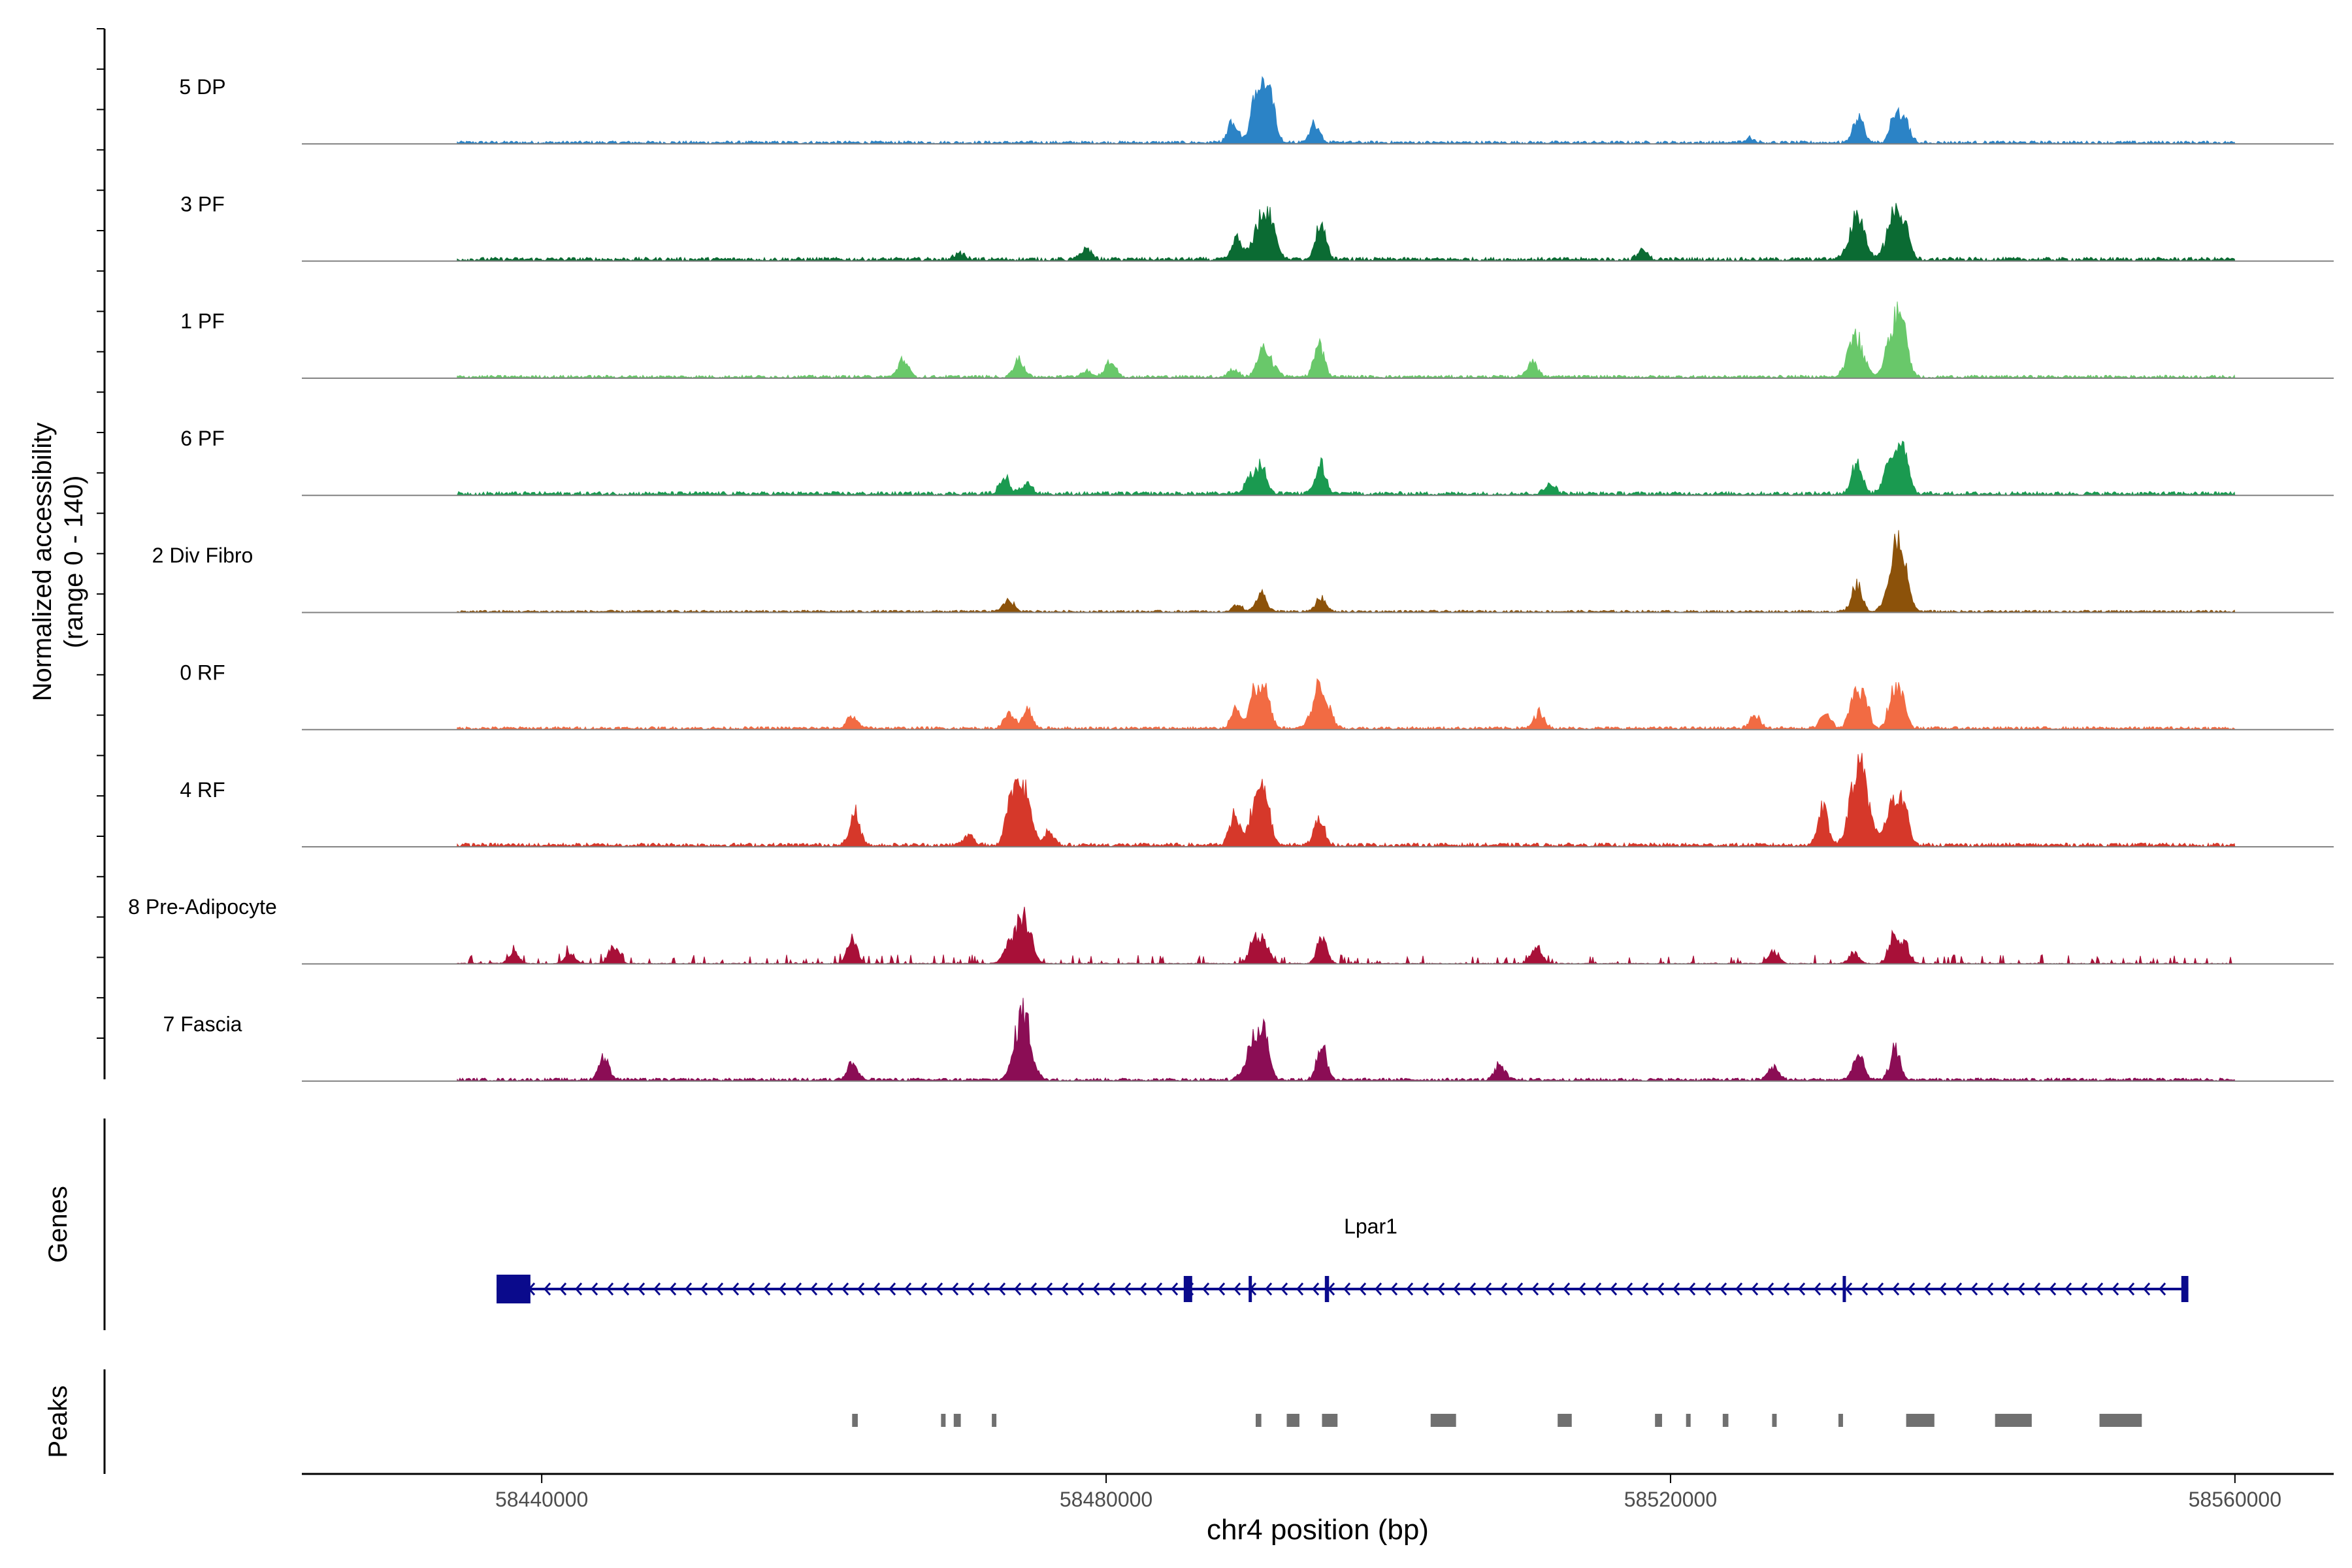  I want to click on coverage-y-axis-title: Normalized accessibility (range 0 - 140), so click(58, 562).